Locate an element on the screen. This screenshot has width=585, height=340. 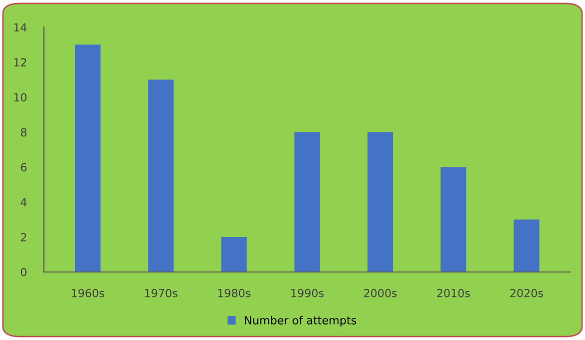
x-tick-label: 1980s is located at coordinates (234, 293).